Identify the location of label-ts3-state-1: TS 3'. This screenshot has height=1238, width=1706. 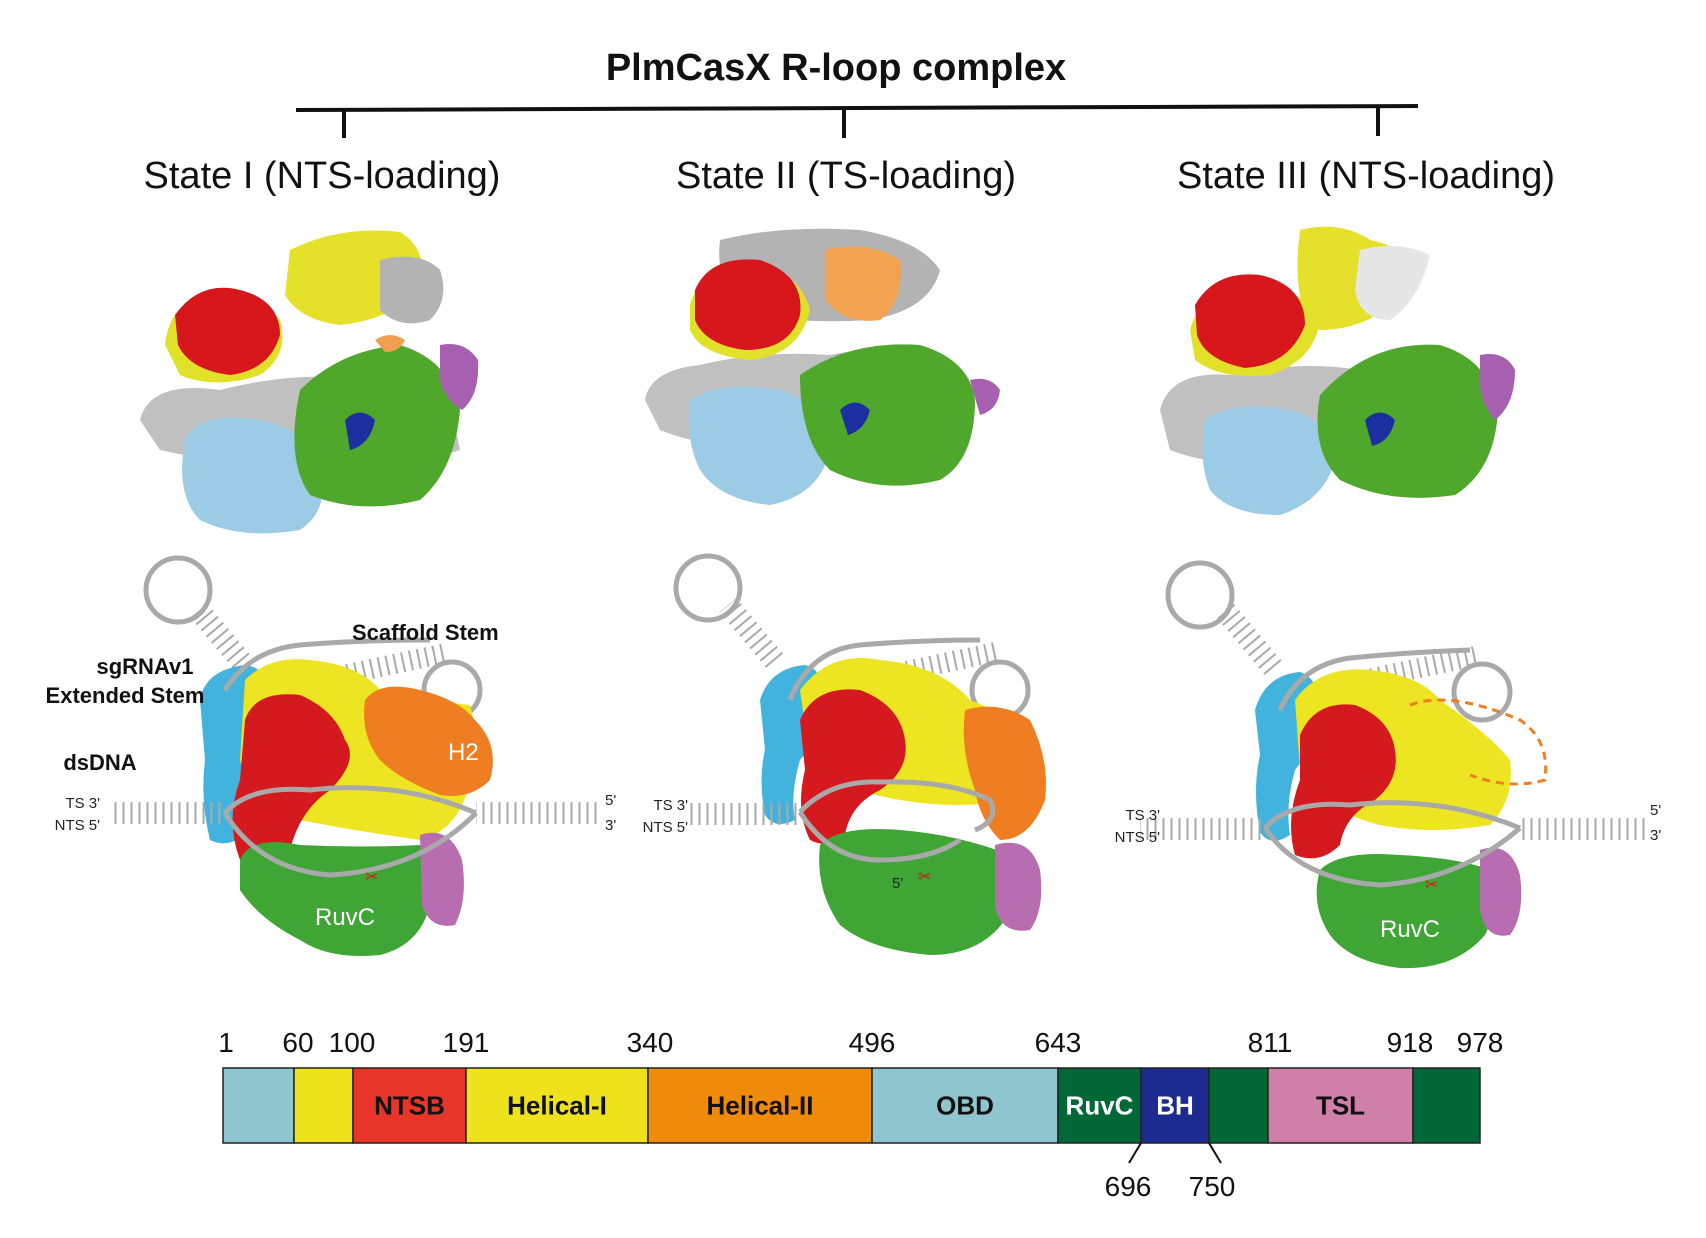
(82, 803).